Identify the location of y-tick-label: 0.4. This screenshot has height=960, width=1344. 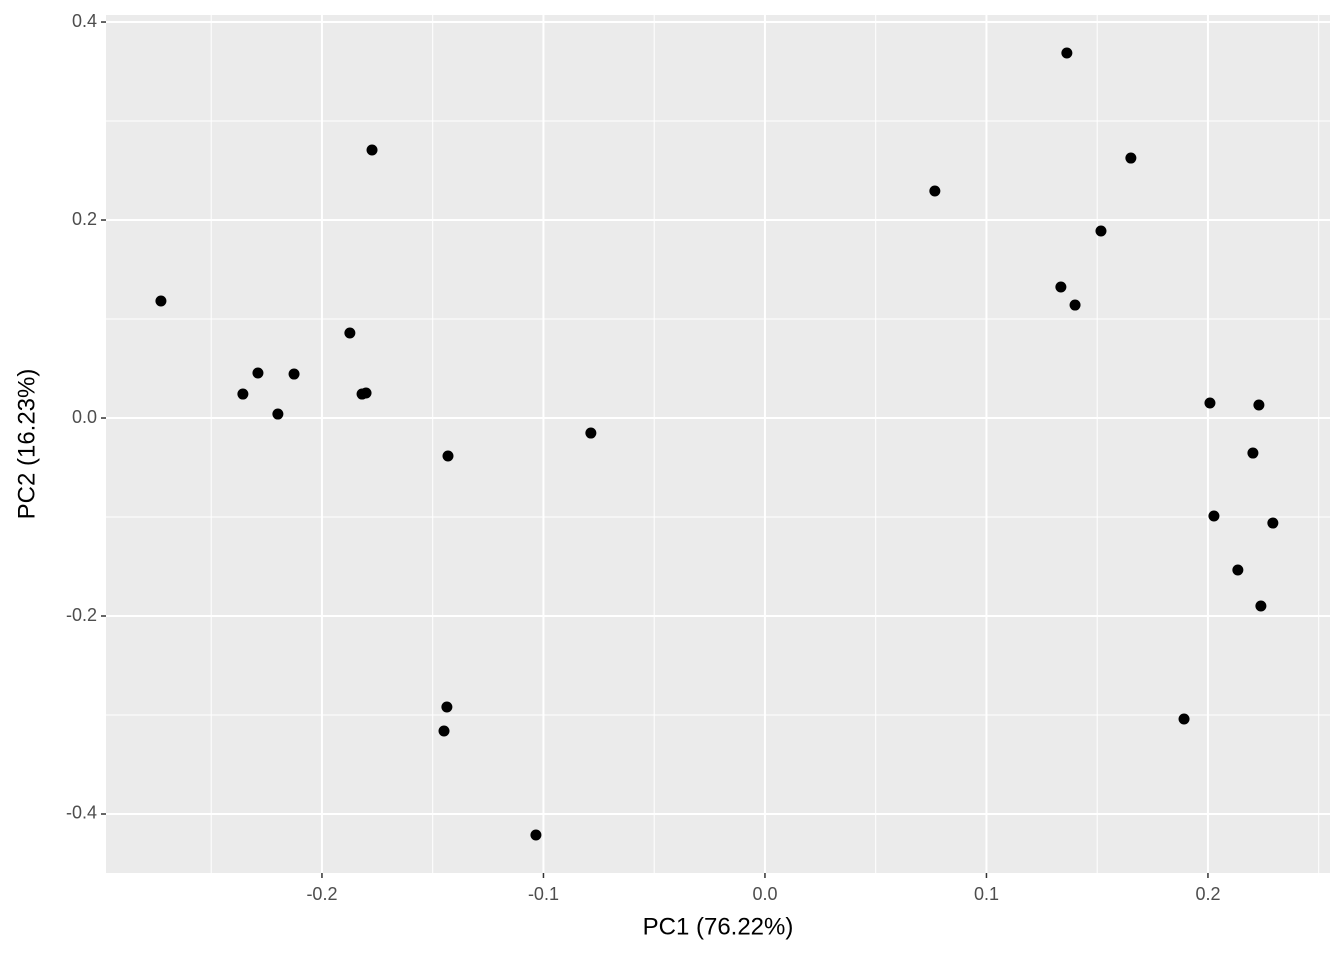
(84, 21).